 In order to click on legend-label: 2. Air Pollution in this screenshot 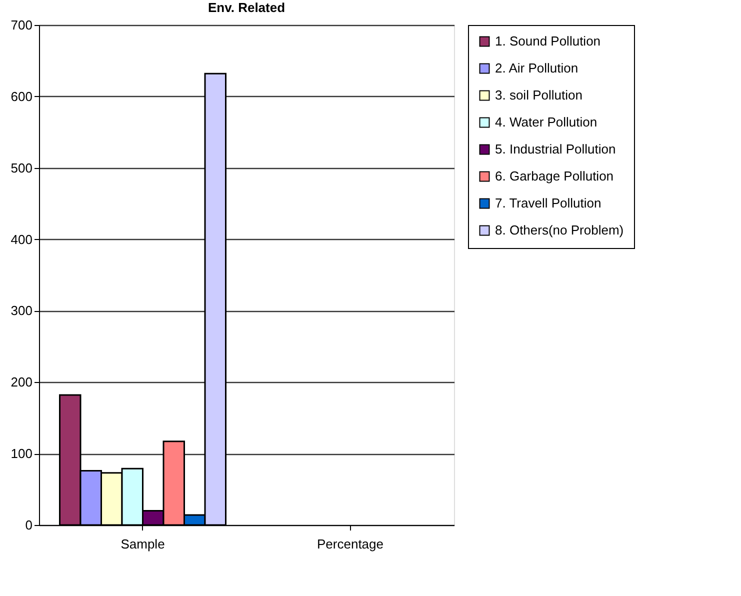, I will do `click(536, 68)`.